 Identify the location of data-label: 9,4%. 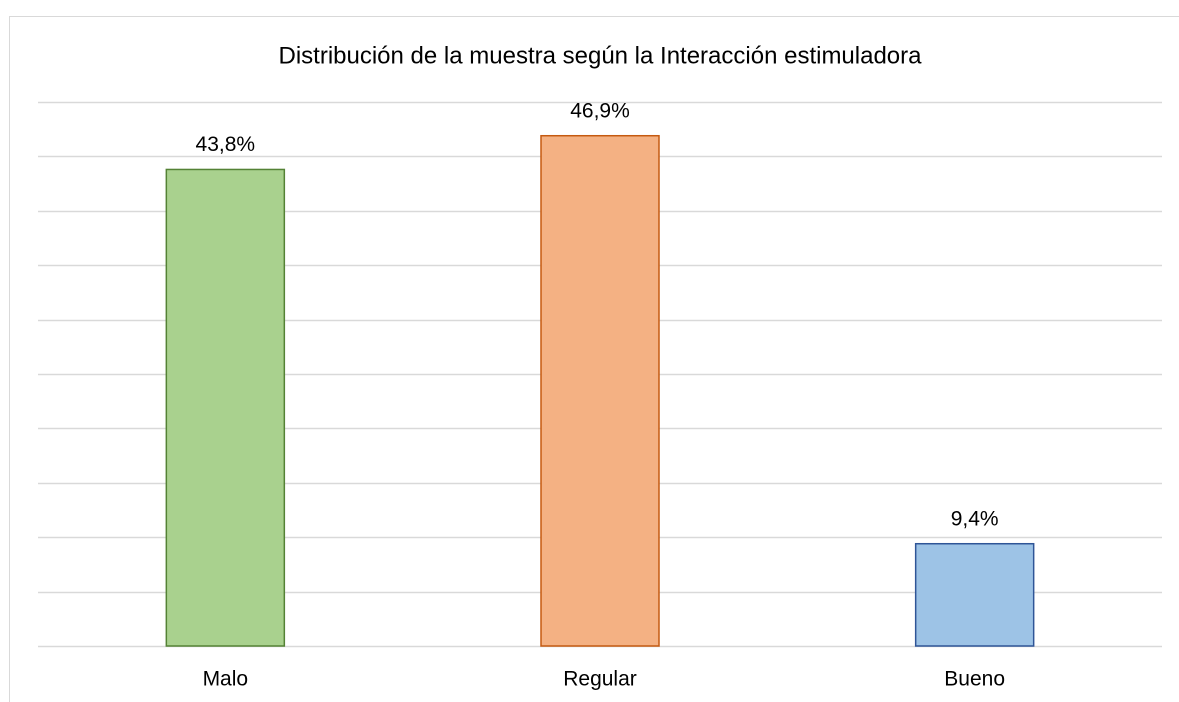
(975, 518).